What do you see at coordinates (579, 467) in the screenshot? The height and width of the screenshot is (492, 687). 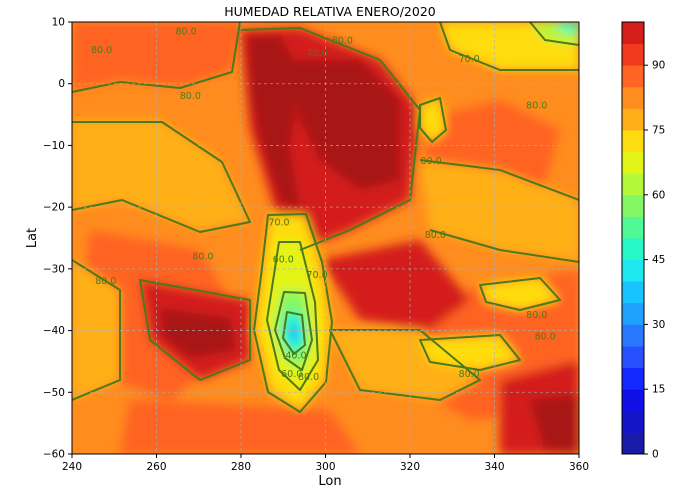 I see `x-tick-label: 360` at bounding box center [579, 467].